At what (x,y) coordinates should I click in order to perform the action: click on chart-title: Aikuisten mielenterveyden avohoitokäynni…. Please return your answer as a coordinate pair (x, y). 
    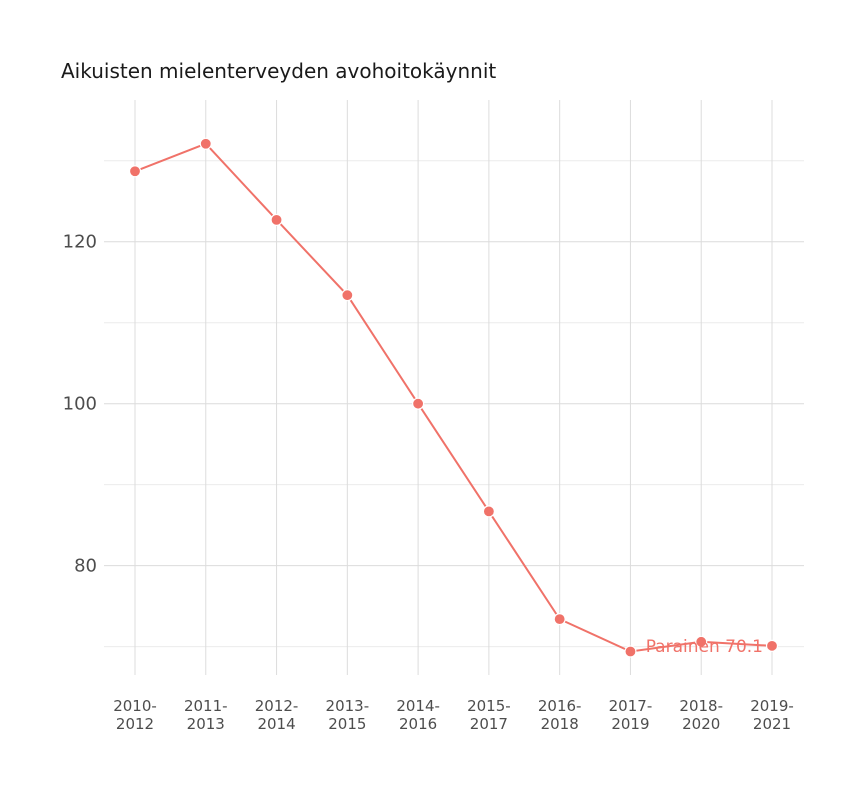
    Looking at the image, I should click on (278, 71).